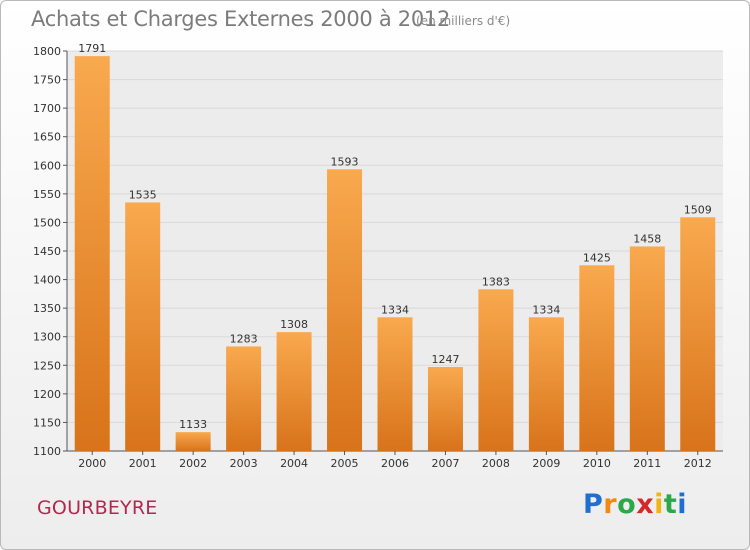 The height and width of the screenshot is (550, 750). Describe the element at coordinates (496, 463) in the screenshot. I see `x-tick-label: 2008` at that location.